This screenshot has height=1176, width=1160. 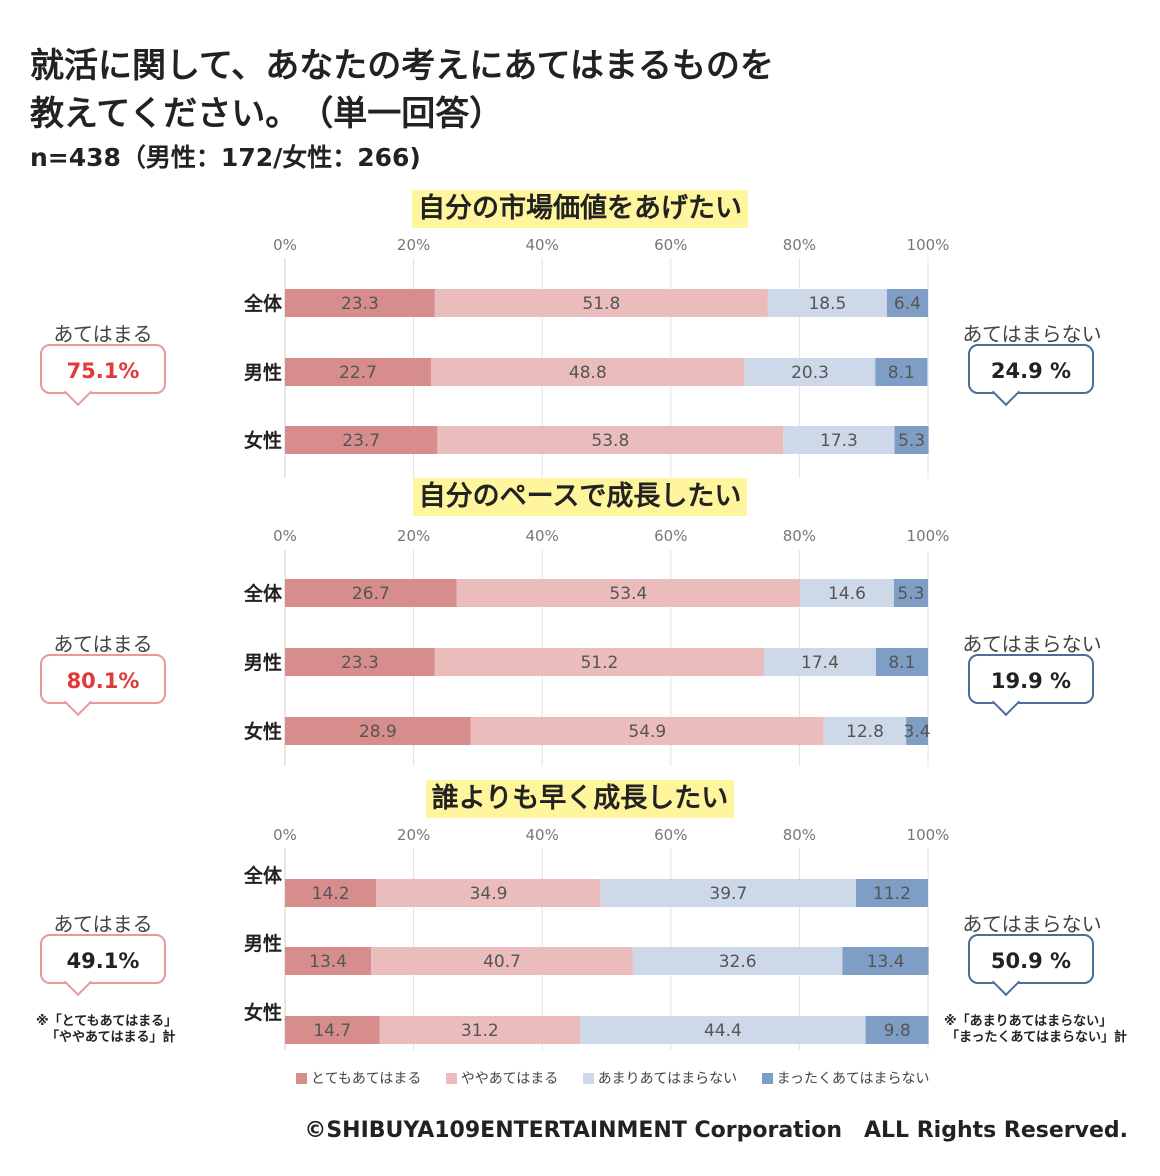 I want to click on disagree-total-bubble: 50.9 %, so click(x=1031, y=965).